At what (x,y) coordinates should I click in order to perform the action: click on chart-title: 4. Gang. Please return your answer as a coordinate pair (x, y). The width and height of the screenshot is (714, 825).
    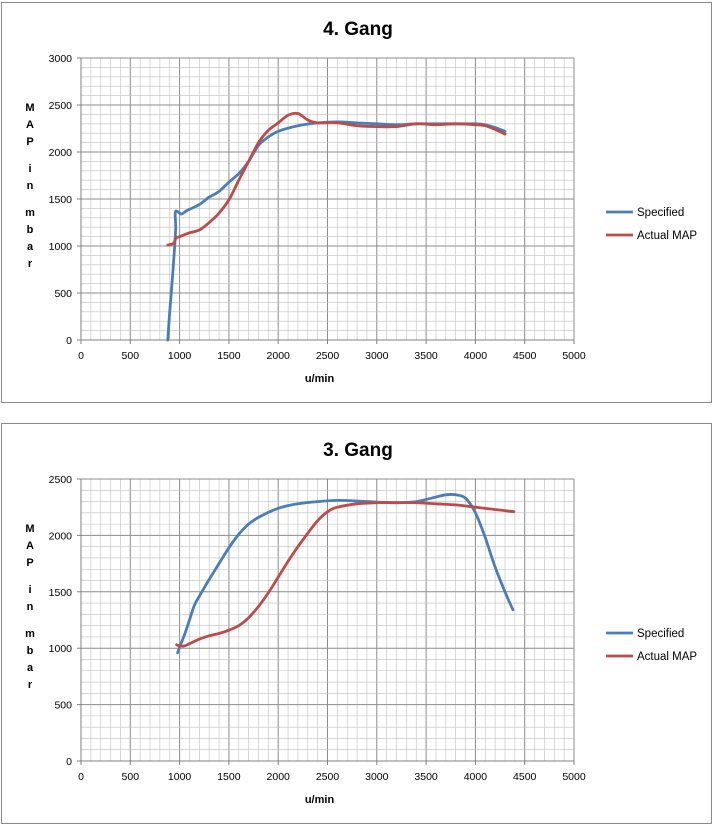
    Looking at the image, I should click on (358, 29).